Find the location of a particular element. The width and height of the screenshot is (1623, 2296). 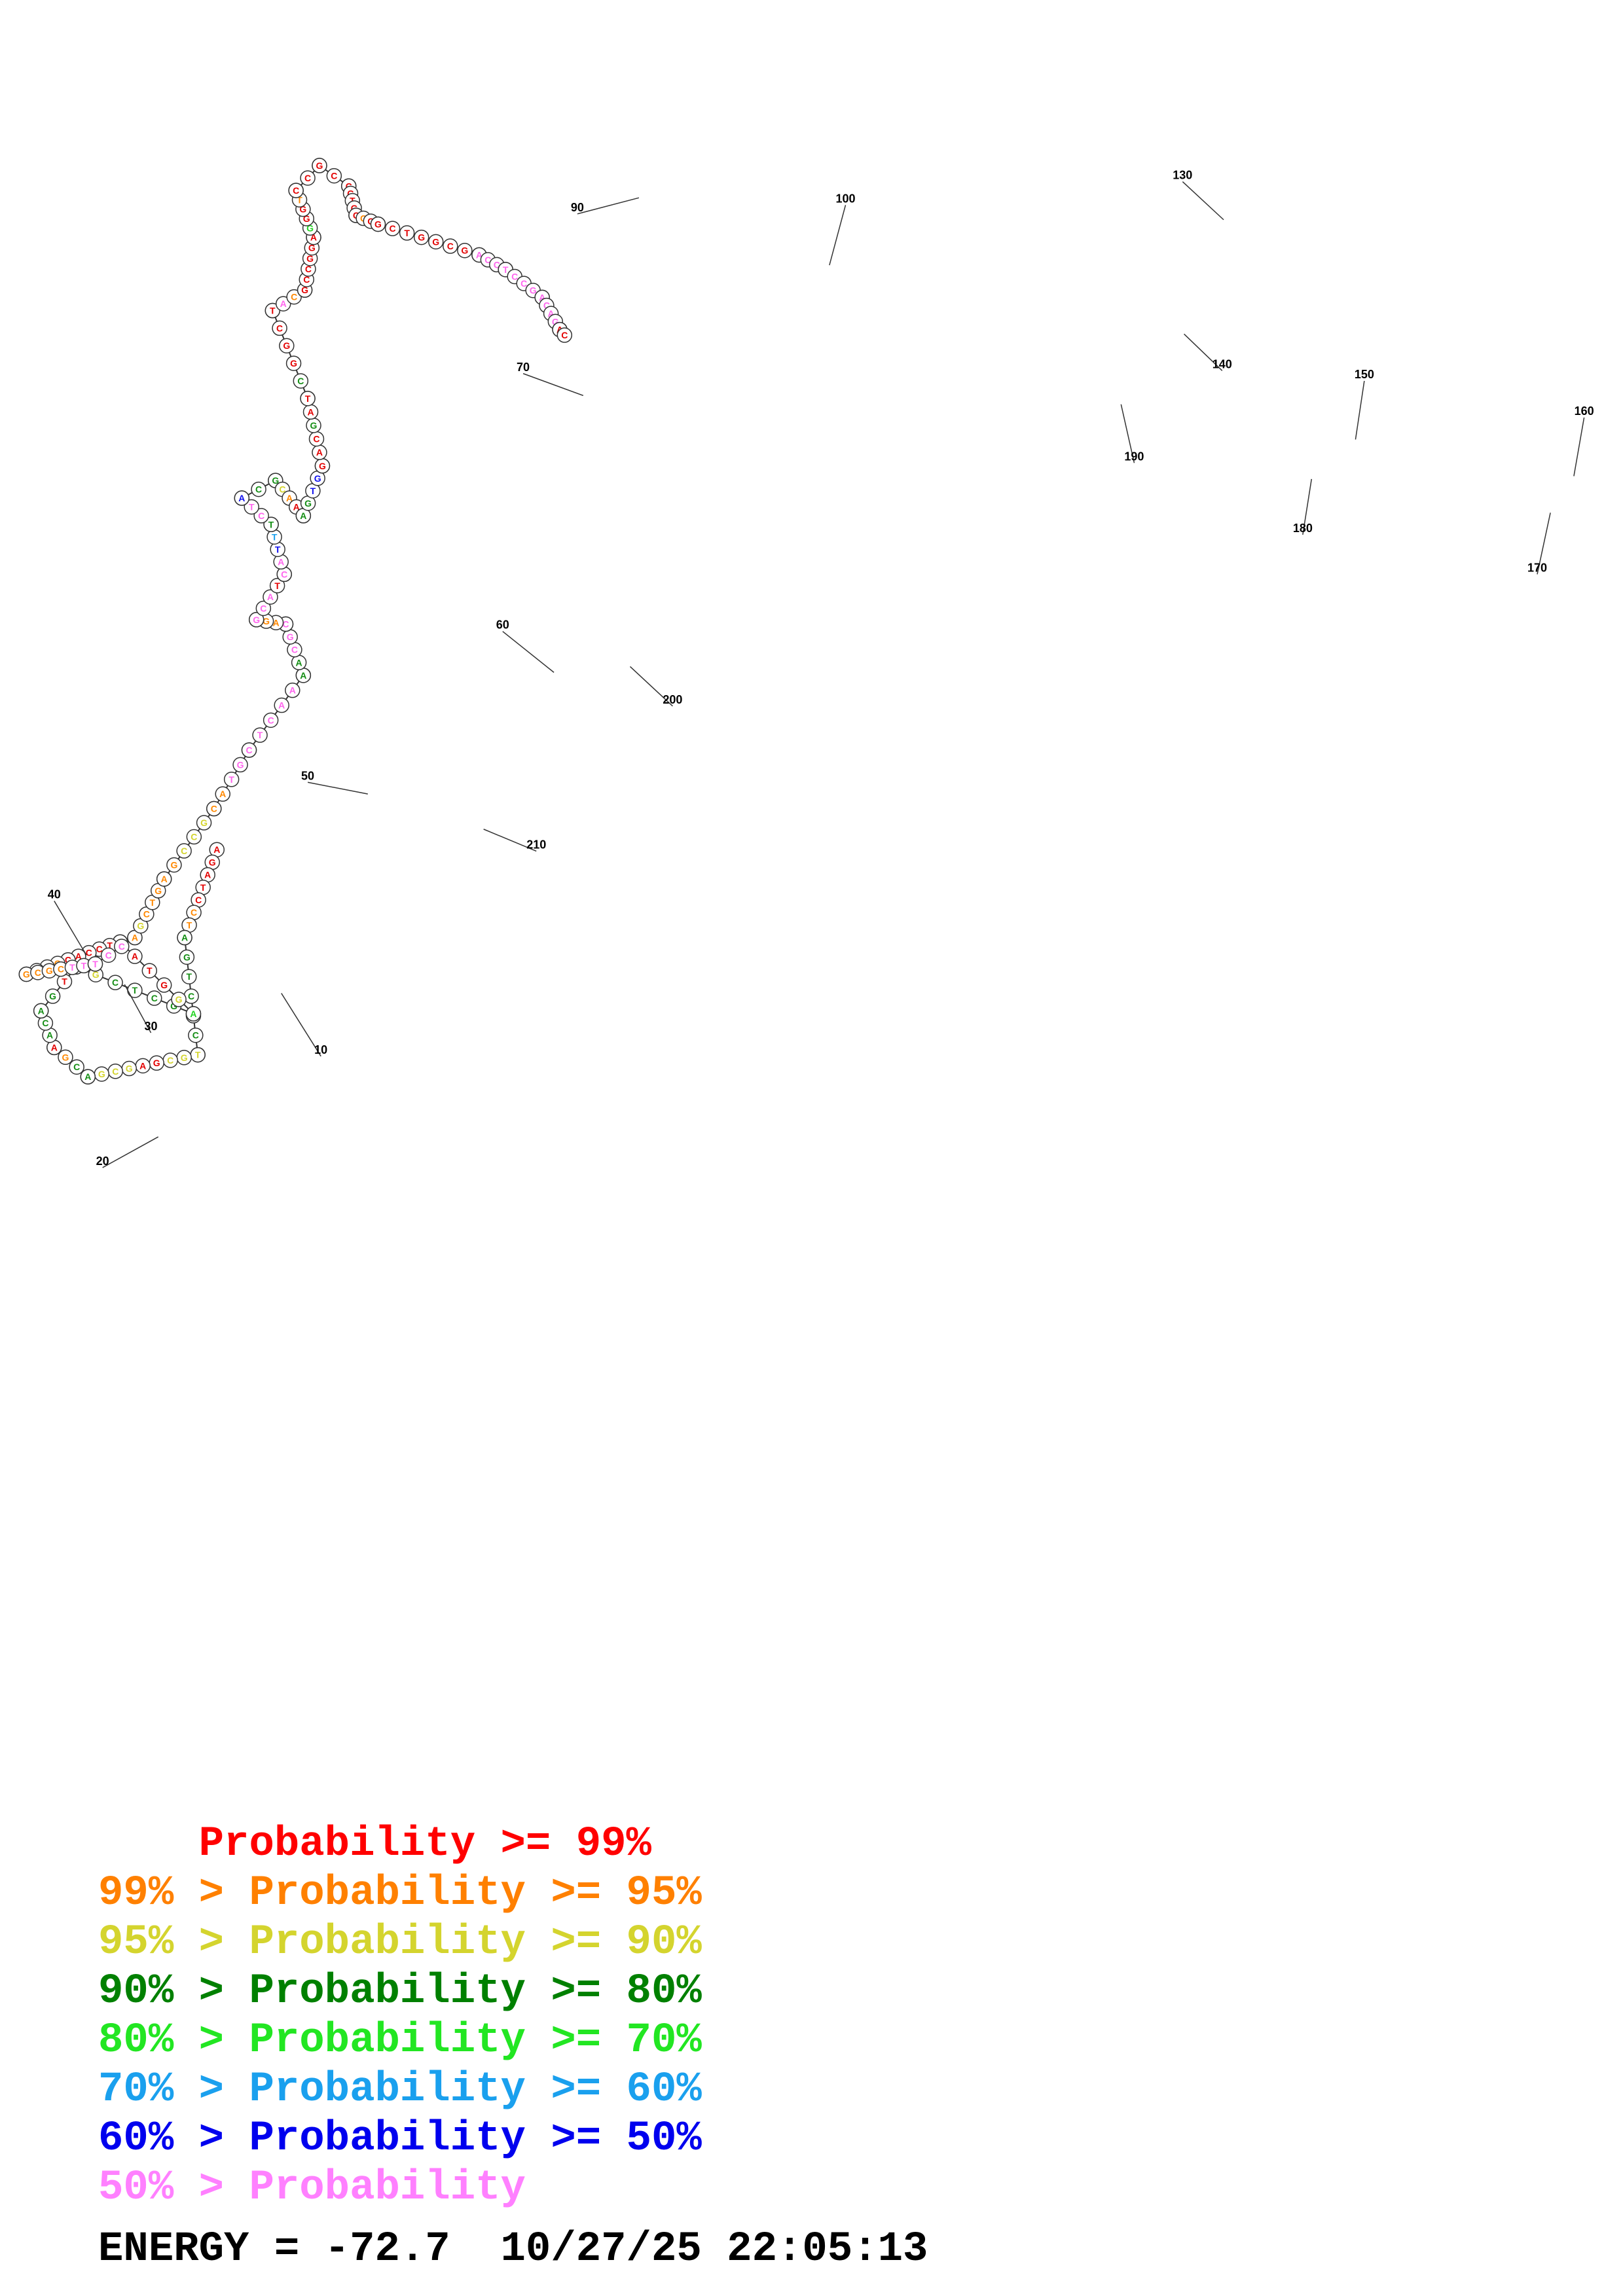

legend-label: Probability >= 60% is located at coordinates (475, 2089).